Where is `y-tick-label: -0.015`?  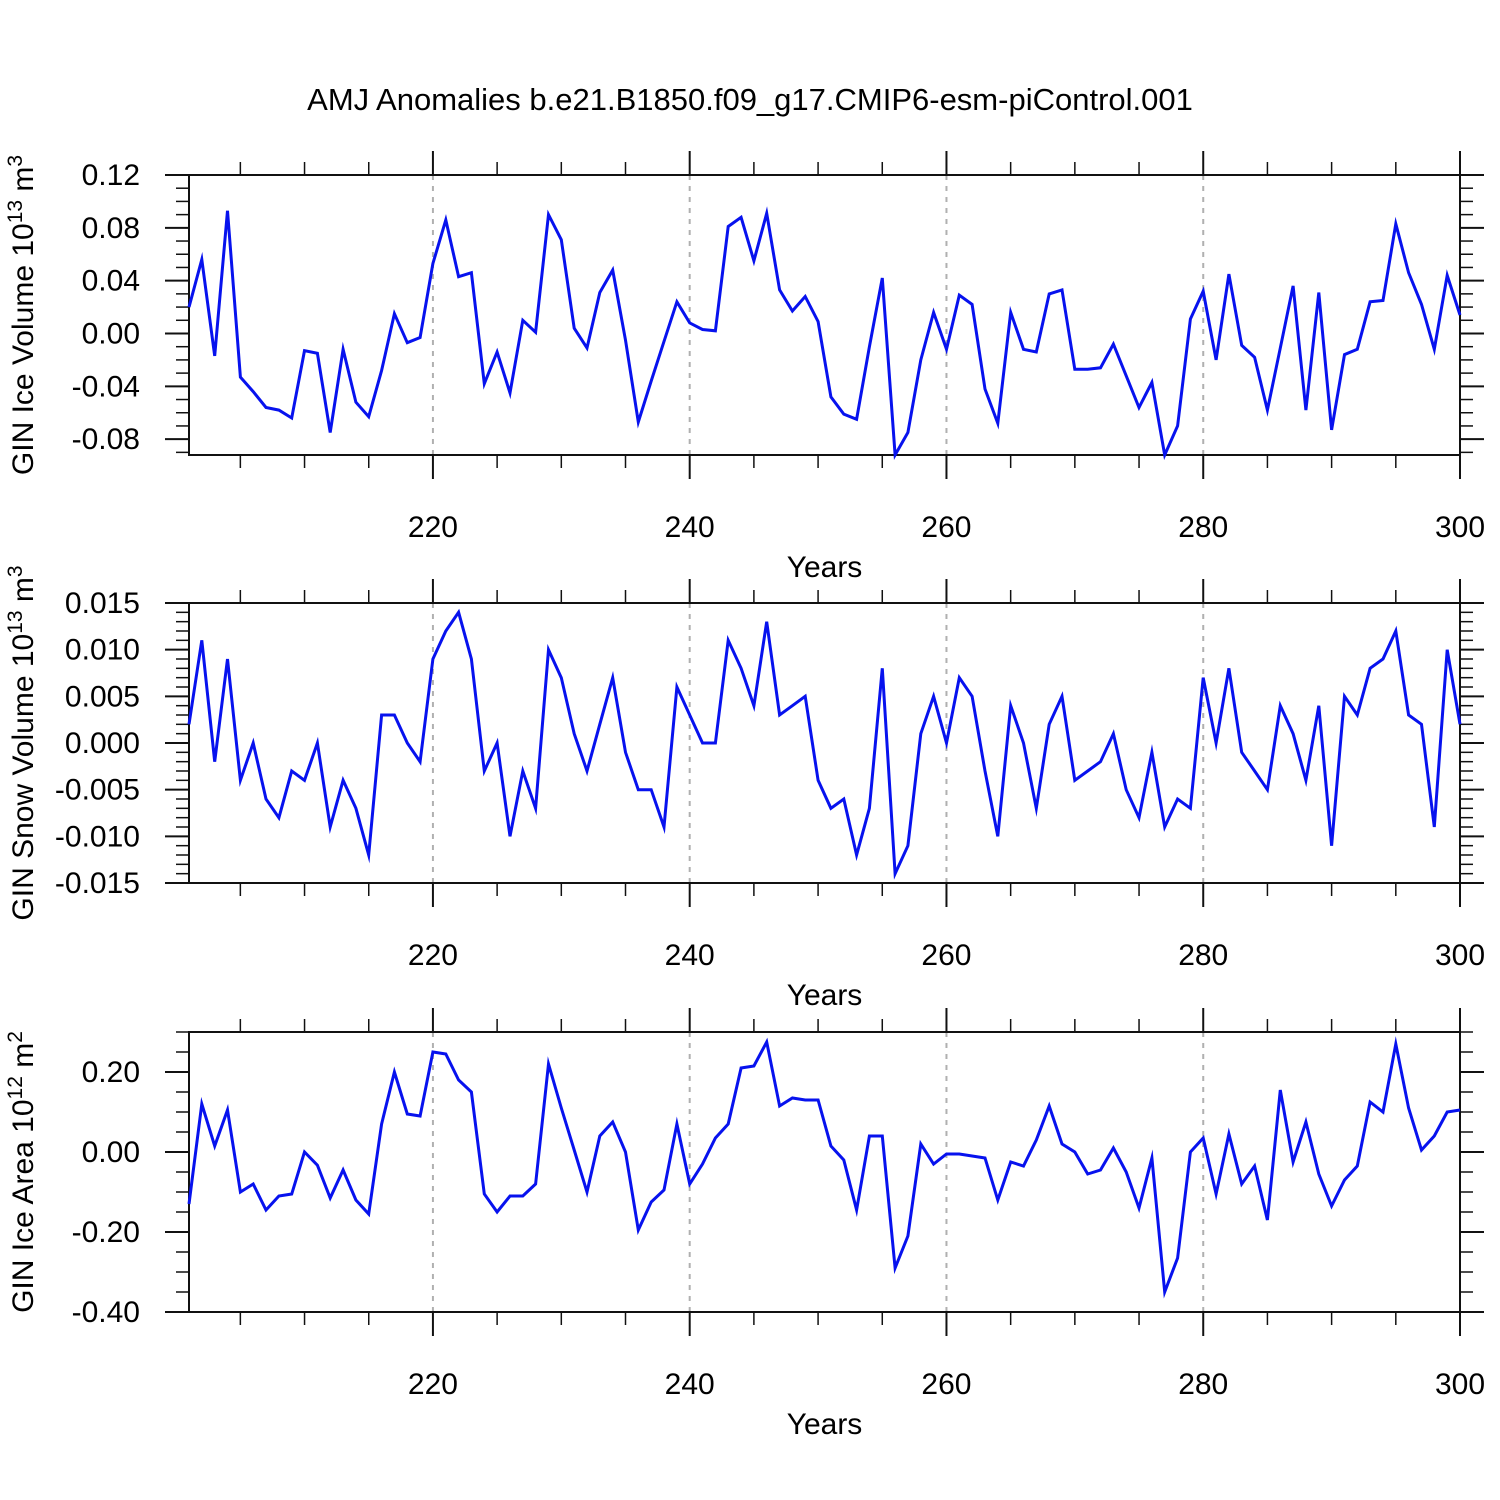 y-tick-label: -0.015 is located at coordinates (97, 883).